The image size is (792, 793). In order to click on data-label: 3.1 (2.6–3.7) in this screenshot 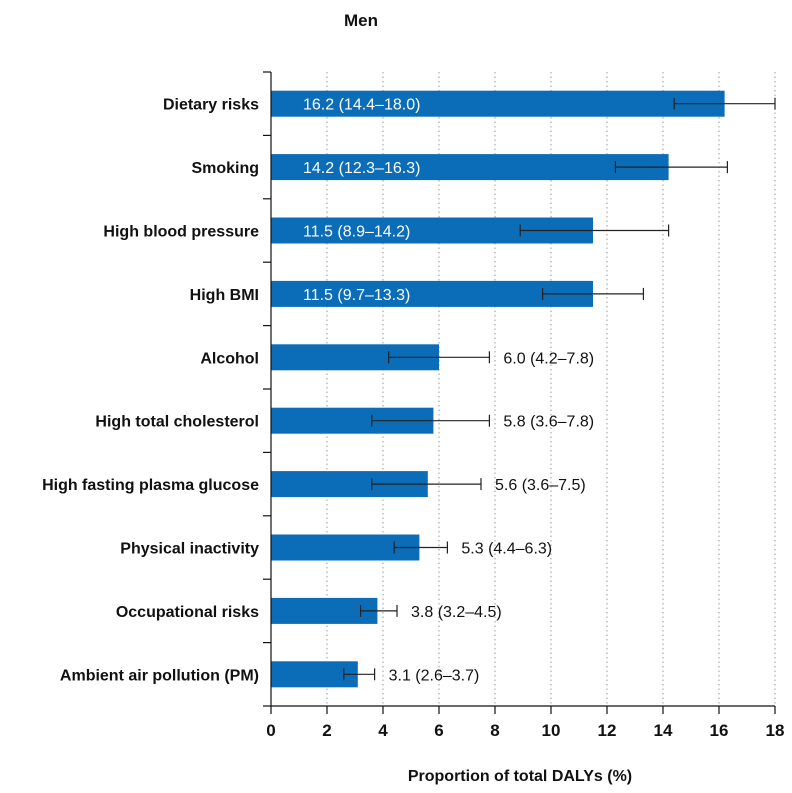, I will do `click(434, 675)`.